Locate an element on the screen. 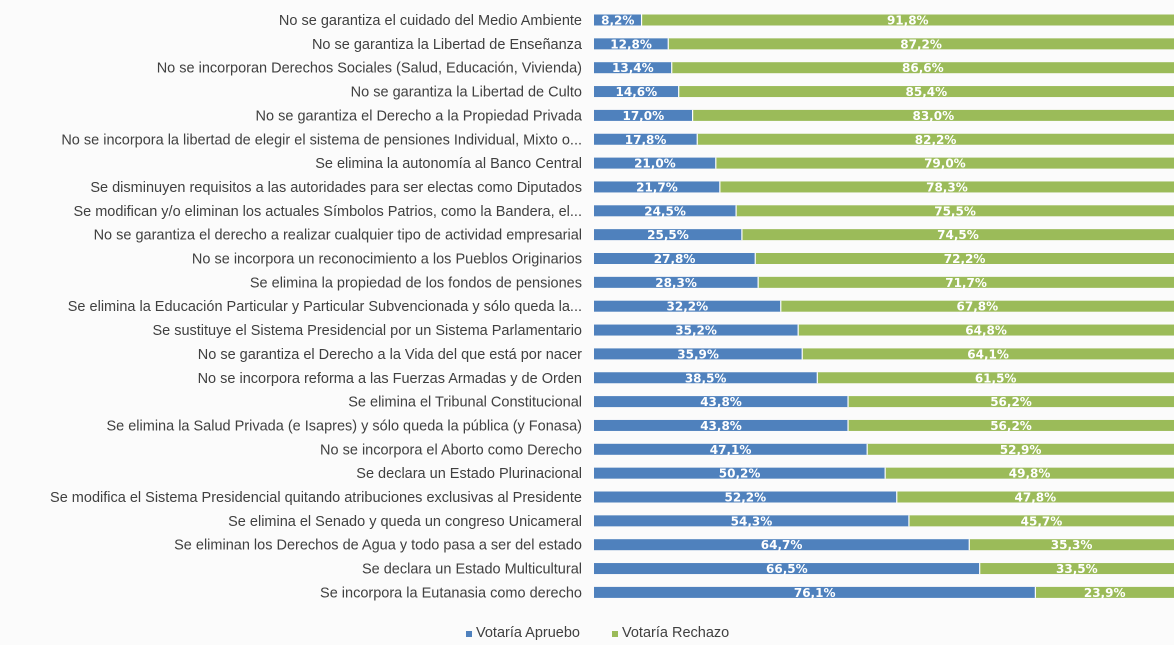  value-label-rechazo: 67,8% is located at coordinates (978, 307).